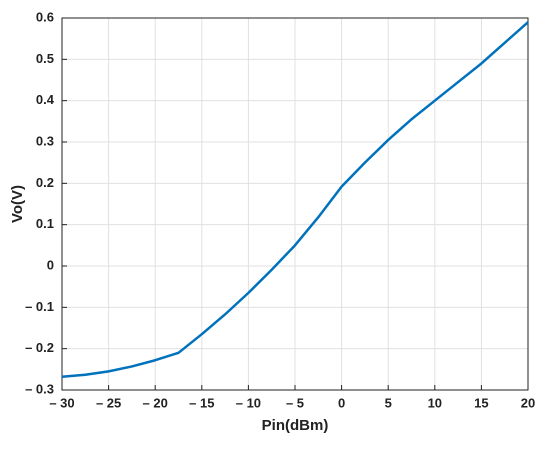 The image size is (550, 451). Describe the element at coordinates (45, 16) in the screenshot. I see `y-tick-label: 0.6` at that location.